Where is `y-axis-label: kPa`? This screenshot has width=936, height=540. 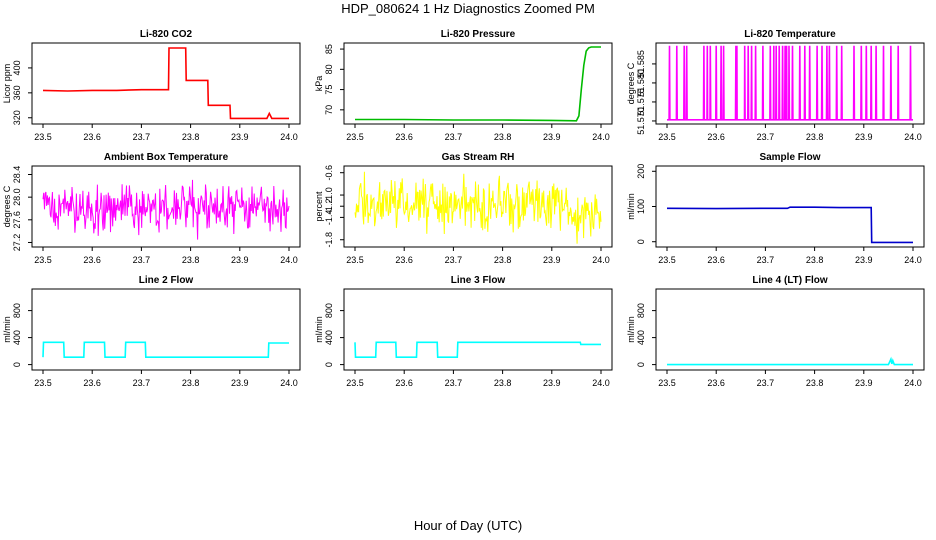 y-axis-label: kPa is located at coordinates (319, 84).